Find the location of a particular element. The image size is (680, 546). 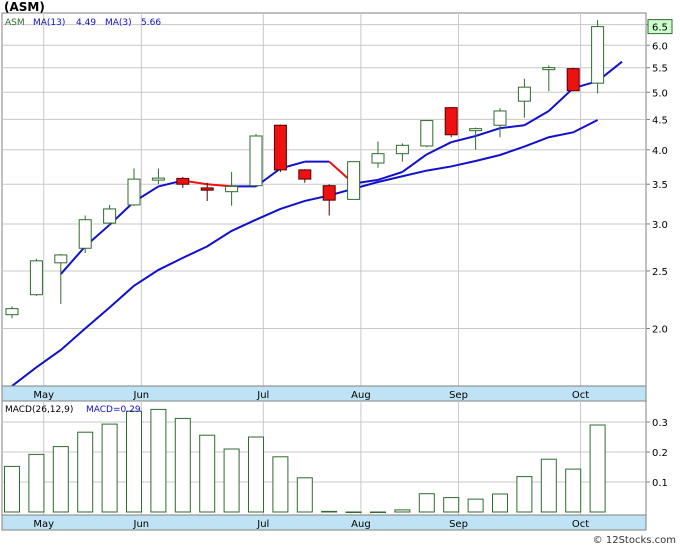

macd-y-tick-label: 0.1 is located at coordinates (660, 483).